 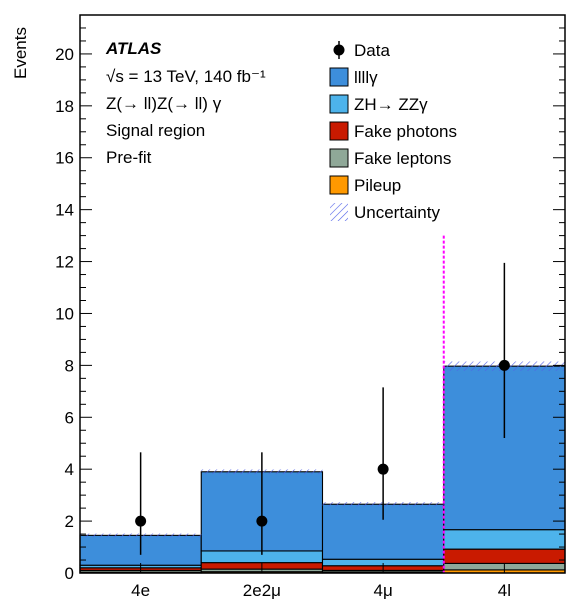 I want to click on legend-hatch, so click(x=339, y=212).